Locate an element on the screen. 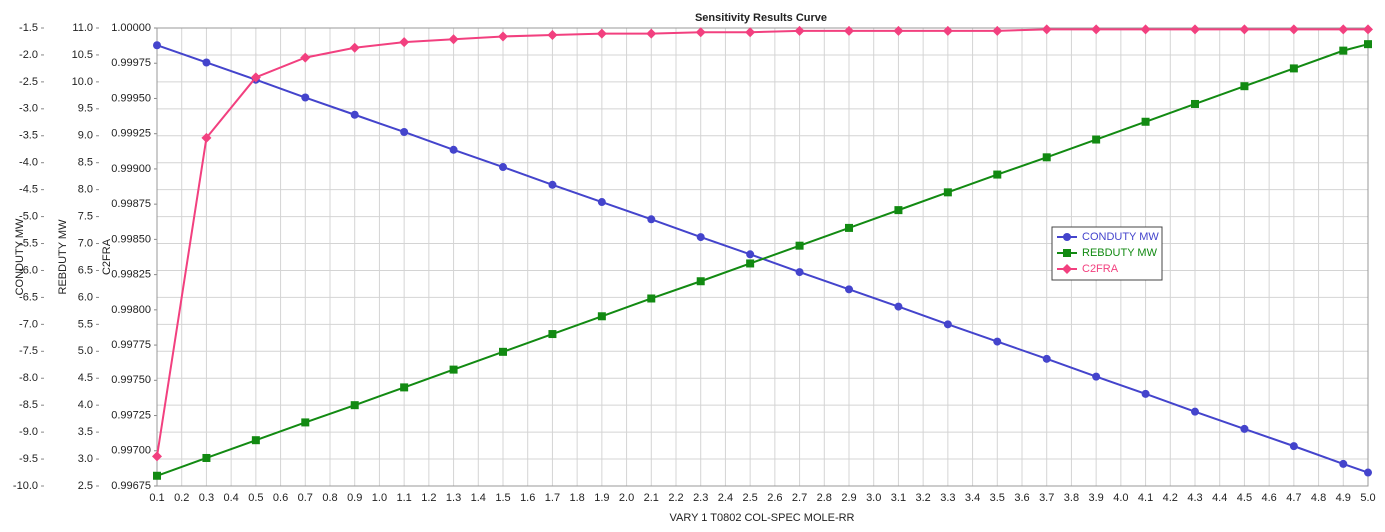 This screenshot has height=532, width=1385. y2-tick-label: 4.0 is located at coordinates (85, 405).